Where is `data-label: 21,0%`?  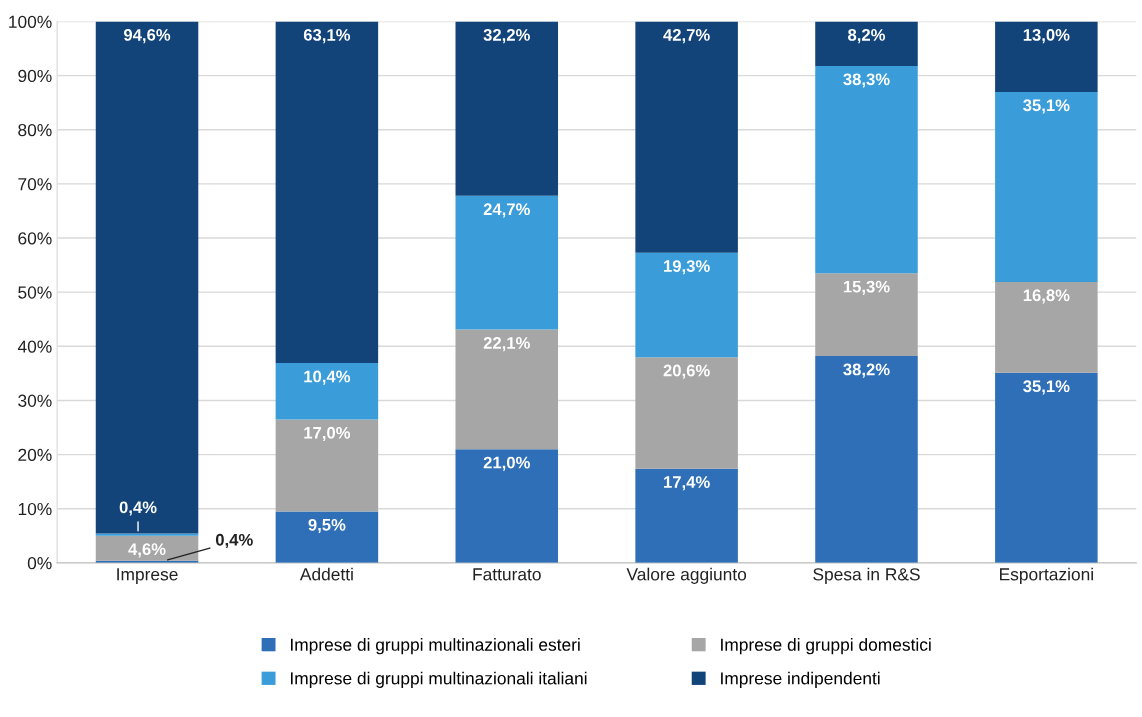
data-label: 21,0% is located at coordinates (506, 463).